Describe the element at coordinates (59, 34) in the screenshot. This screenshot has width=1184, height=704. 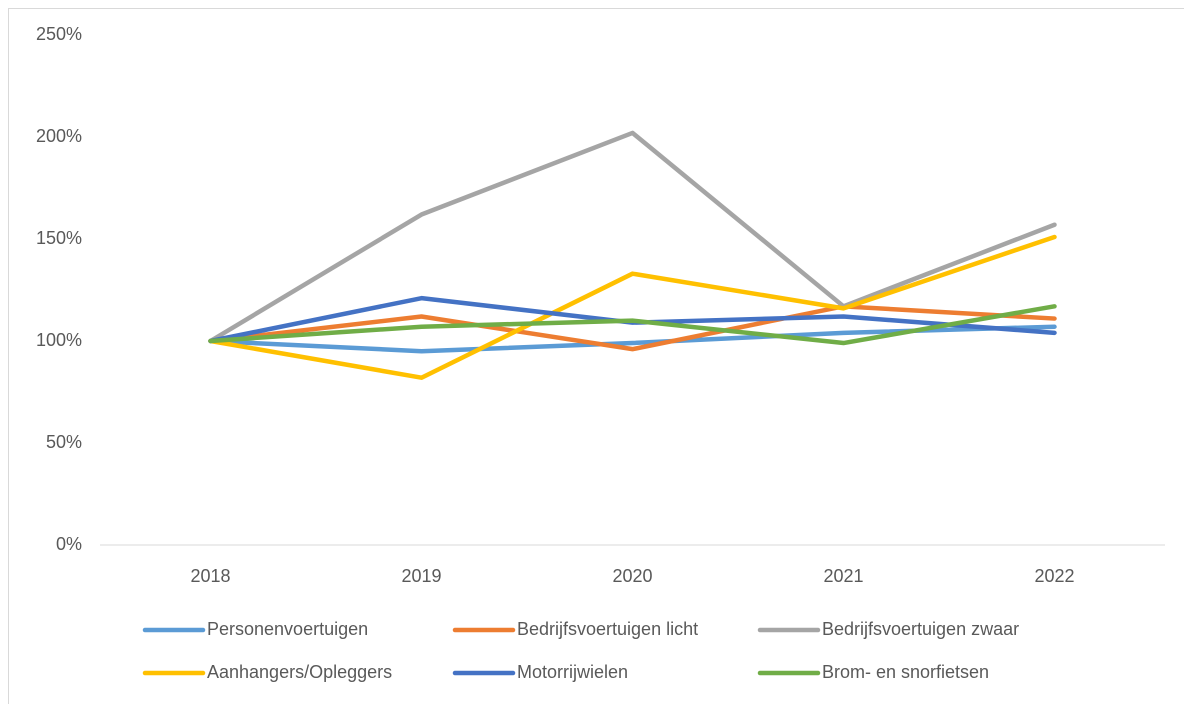
I see `y-tick-label: 250%` at that location.